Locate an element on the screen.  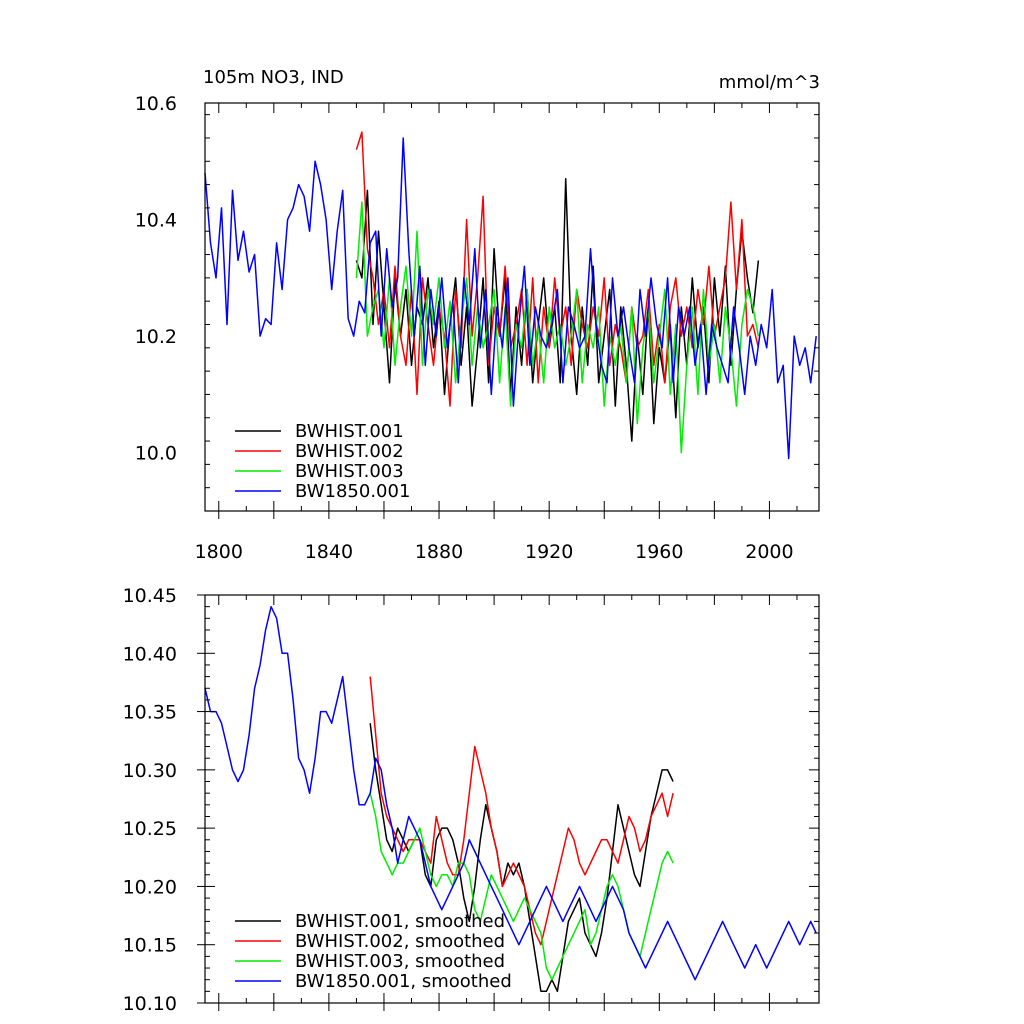
x-tick-label: 1840 is located at coordinates (329, 552).